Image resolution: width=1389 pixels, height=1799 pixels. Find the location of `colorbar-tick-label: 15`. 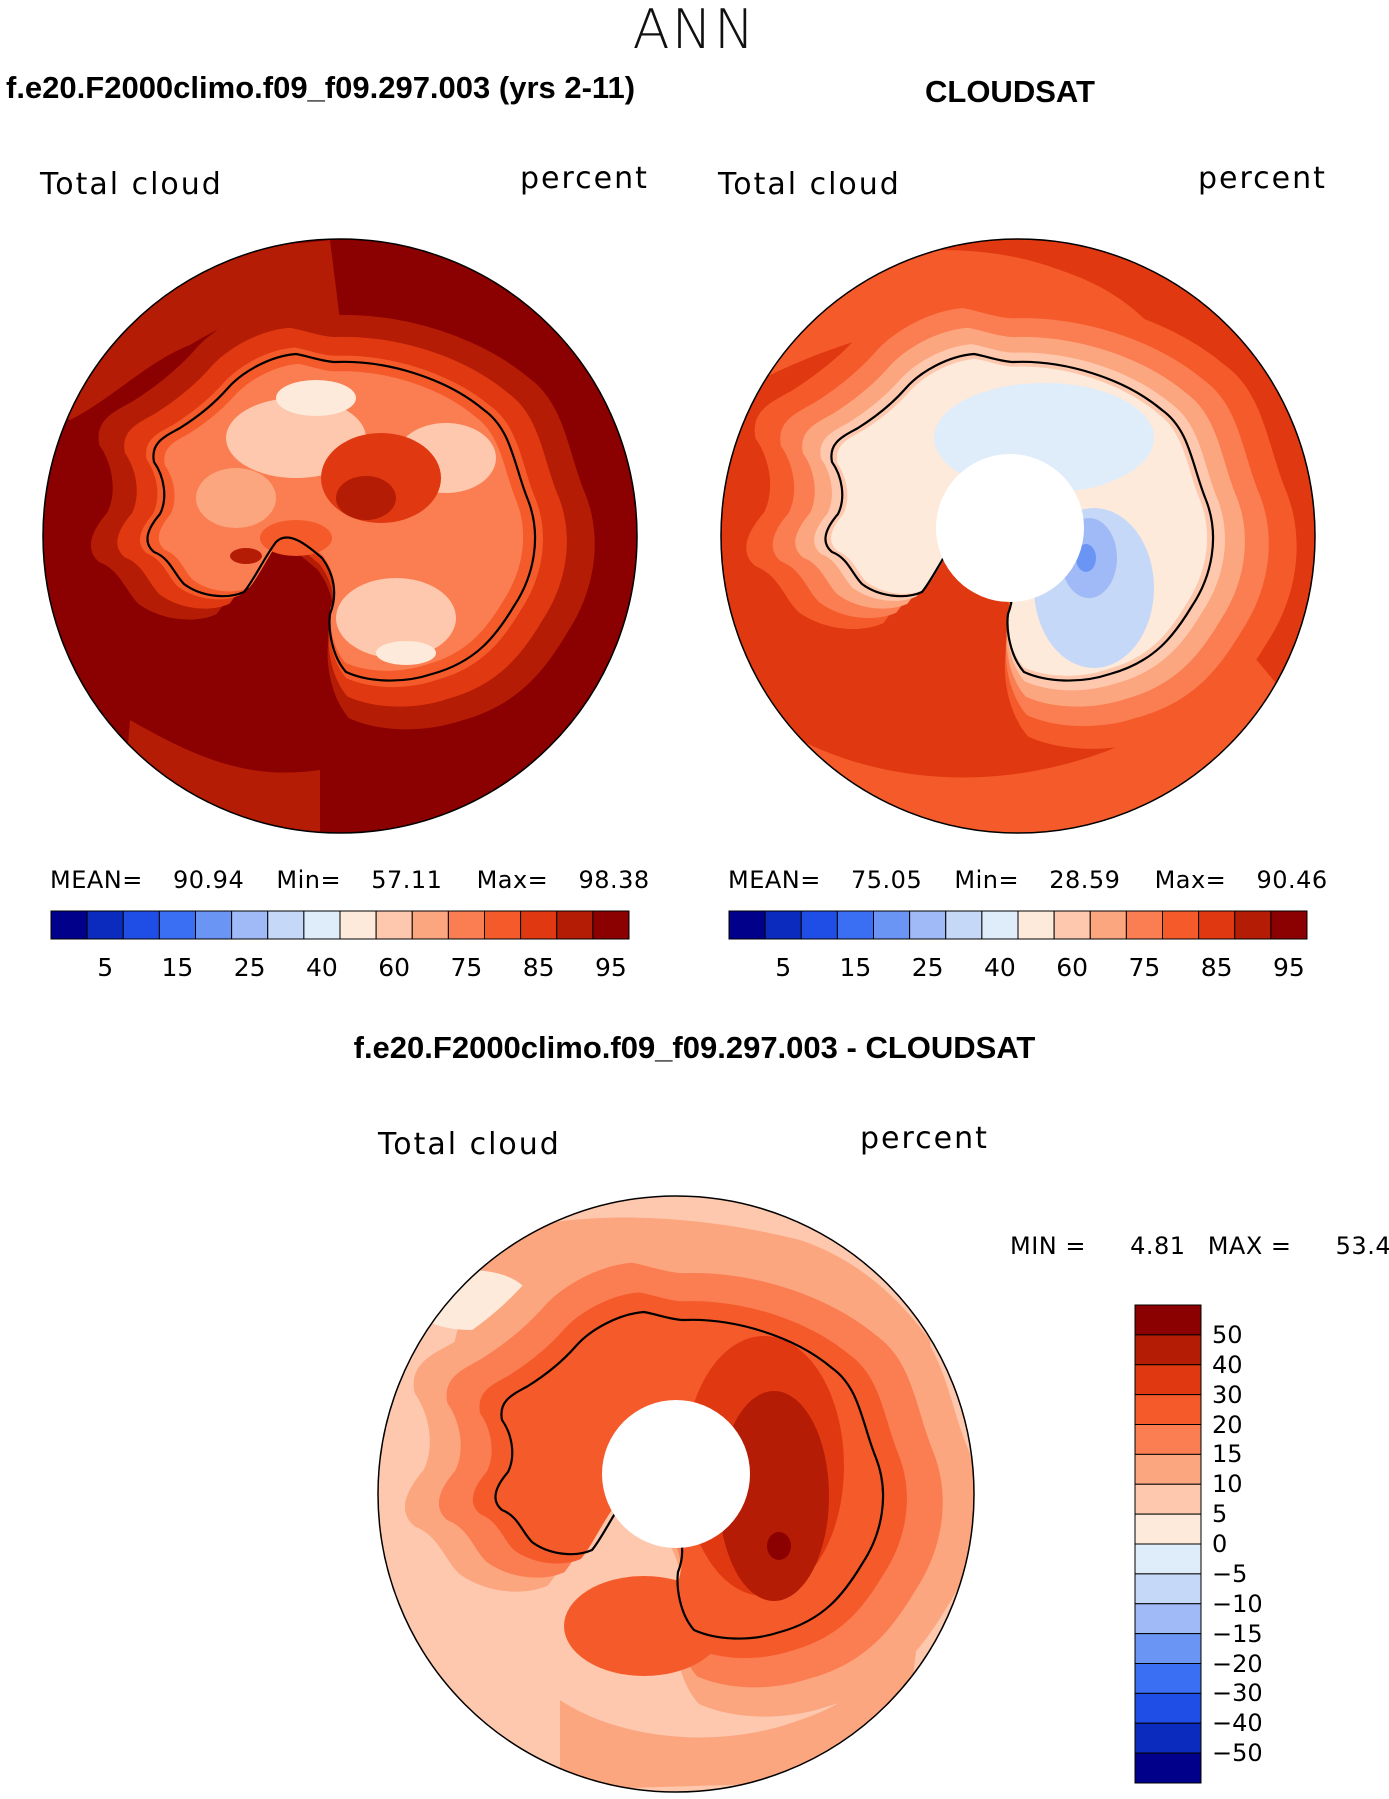

colorbar-tick-label: 15 is located at coordinates (855, 967).